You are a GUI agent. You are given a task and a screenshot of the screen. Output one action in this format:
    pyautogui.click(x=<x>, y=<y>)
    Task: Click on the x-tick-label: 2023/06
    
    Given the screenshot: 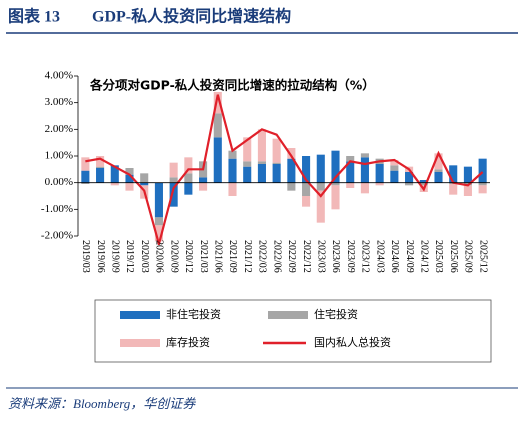 What is the action you would take?
    pyautogui.click(x=335, y=256)
    